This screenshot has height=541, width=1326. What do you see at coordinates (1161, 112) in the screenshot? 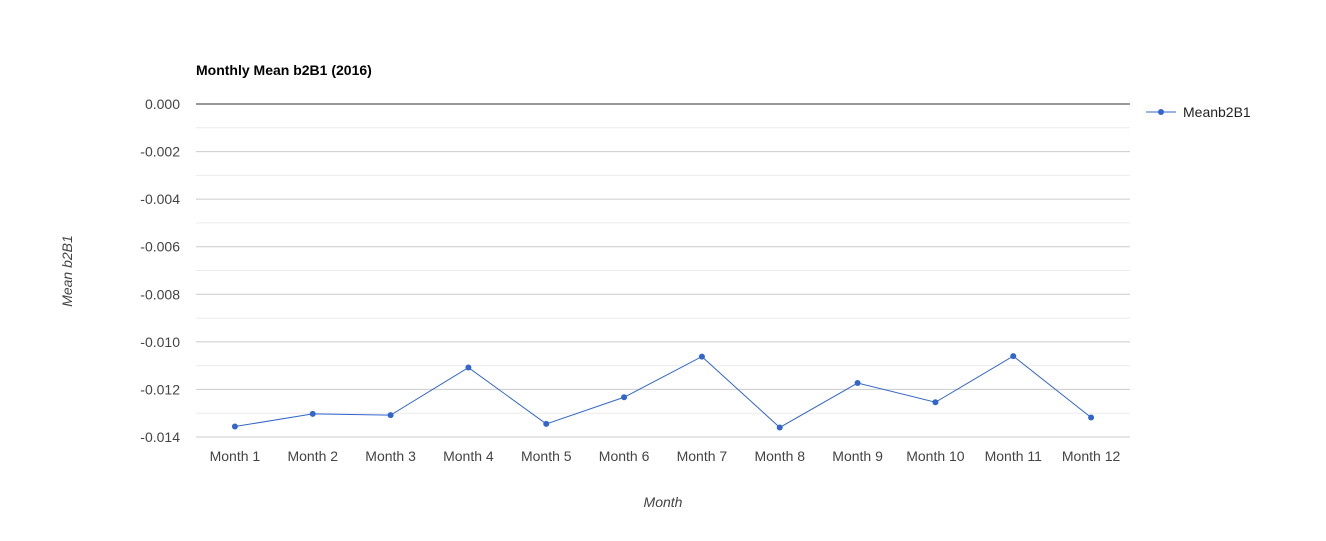
I see `legend-marker-swatch` at bounding box center [1161, 112].